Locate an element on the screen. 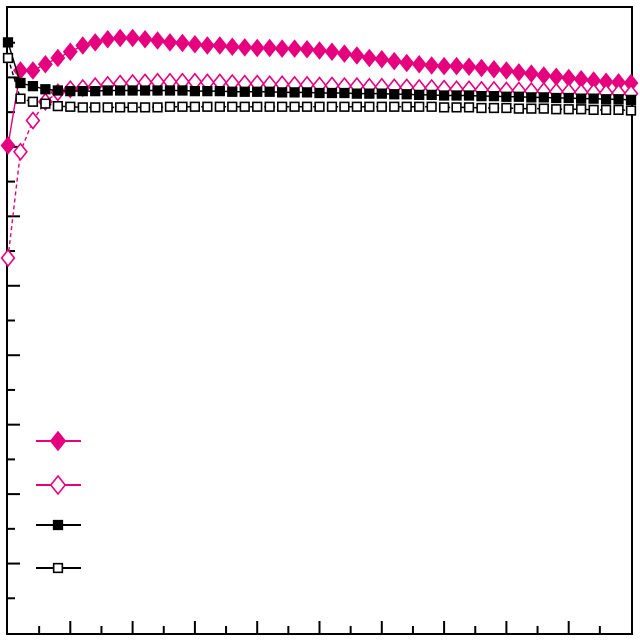  legend is located at coordinates (58, 502).